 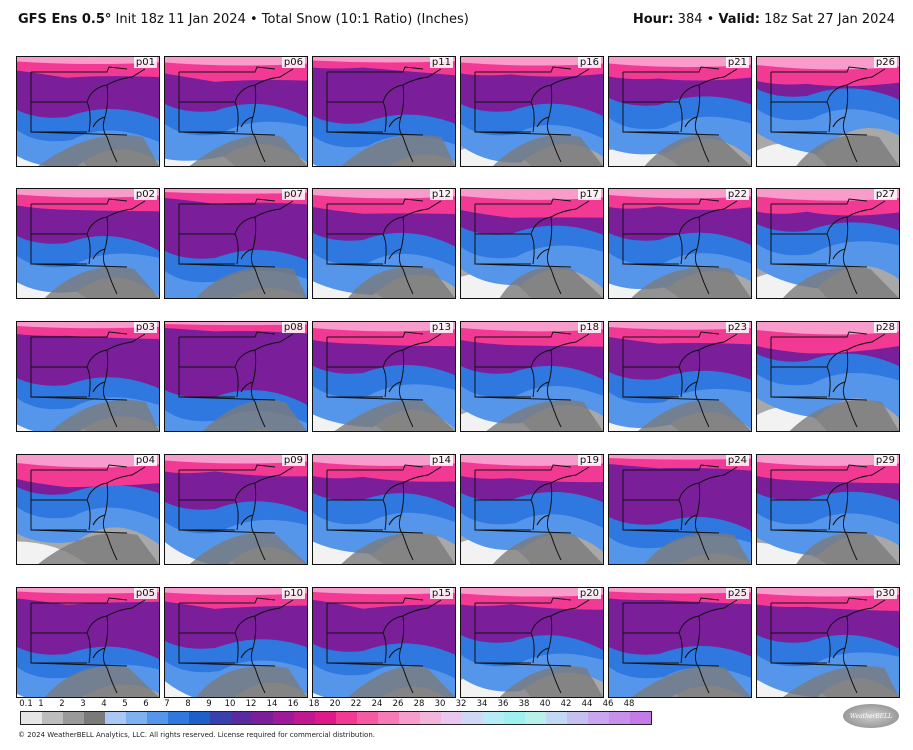 I want to click on member-label: p14, so click(x=441, y=460).